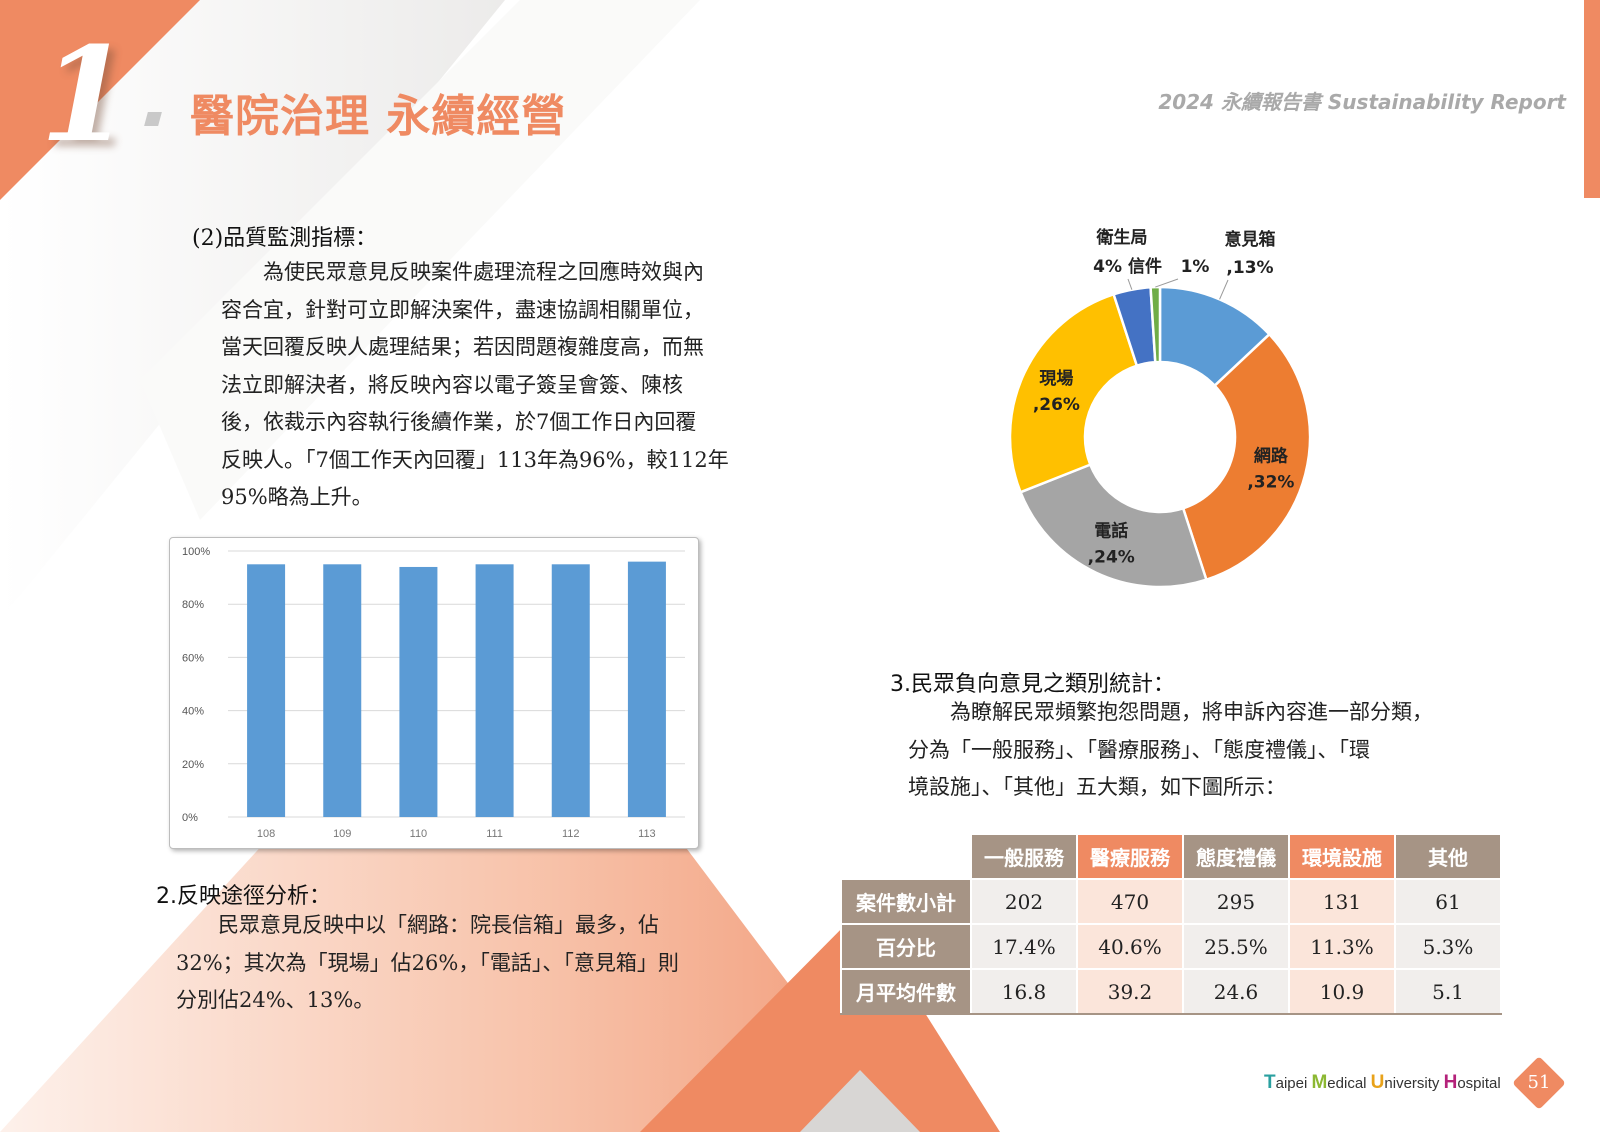  What do you see at coordinates (378, 116) in the screenshot?
I see `chapter-title: 醫院治理 永續經營` at bounding box center [378, 116].